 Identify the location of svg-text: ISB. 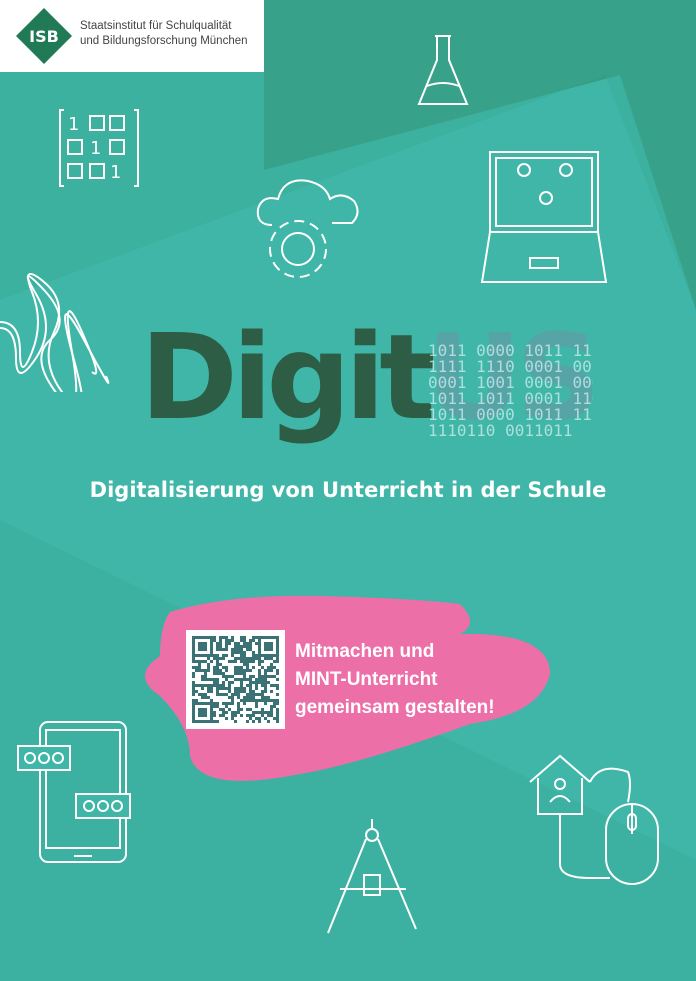
(44, 36).